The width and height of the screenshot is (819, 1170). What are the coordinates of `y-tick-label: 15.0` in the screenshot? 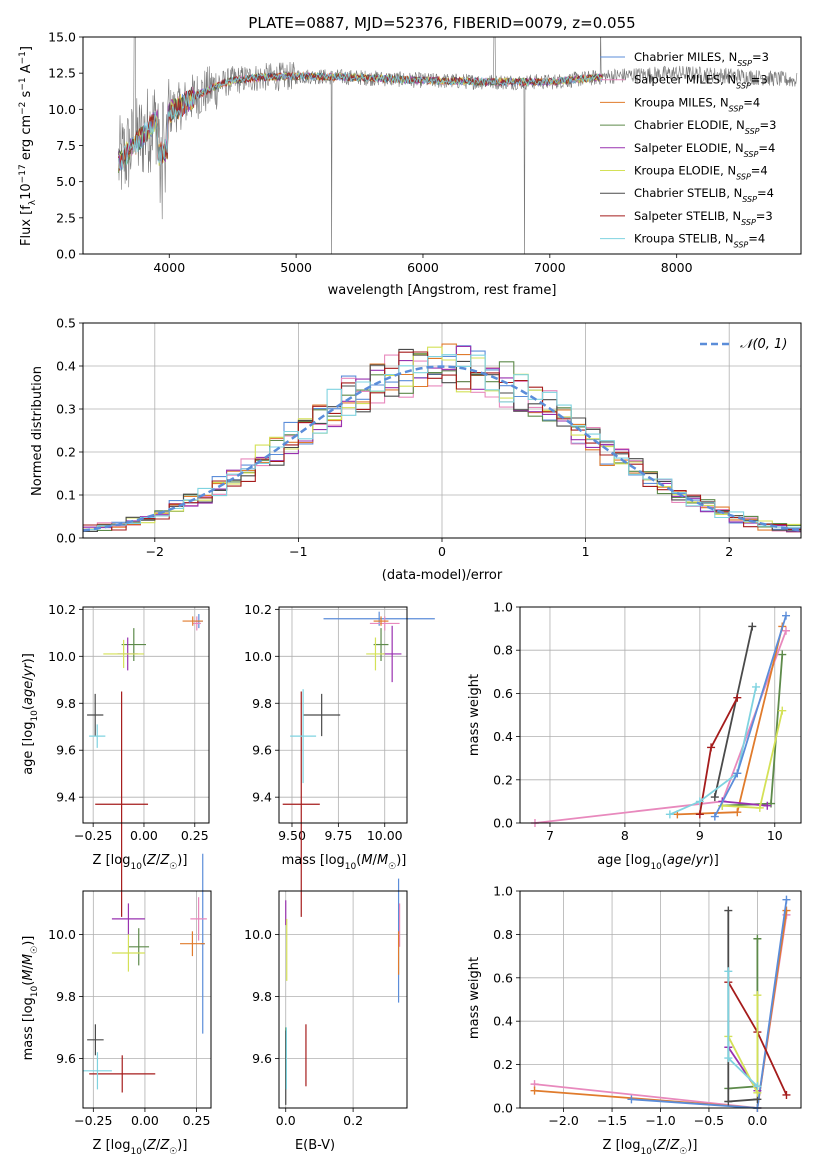 It's located at (62, 37).